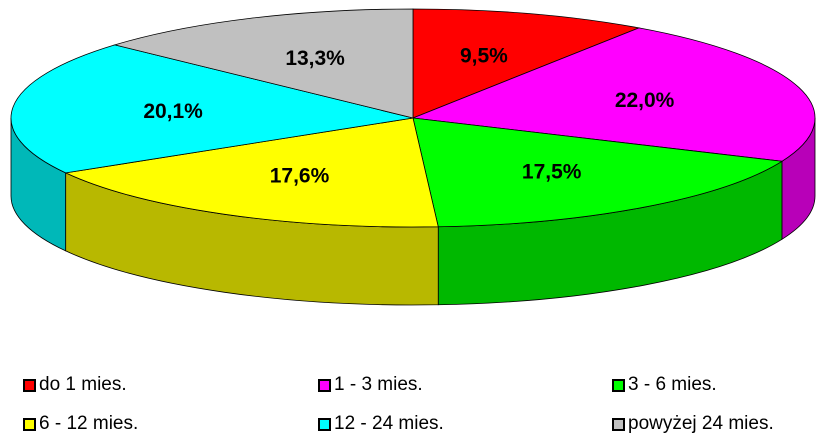 This screenshot has height=441, width=821. I want to click on legend-item-1-3-mies: 1 - 3 mies., so click(370, 385).